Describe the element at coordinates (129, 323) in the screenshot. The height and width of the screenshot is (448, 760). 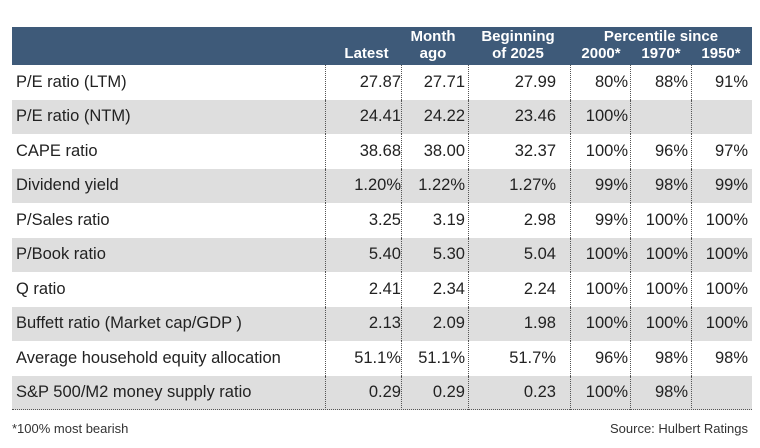
I see `cell-metric-name: Buffett ratio (Market cap/GDP )` at that location.